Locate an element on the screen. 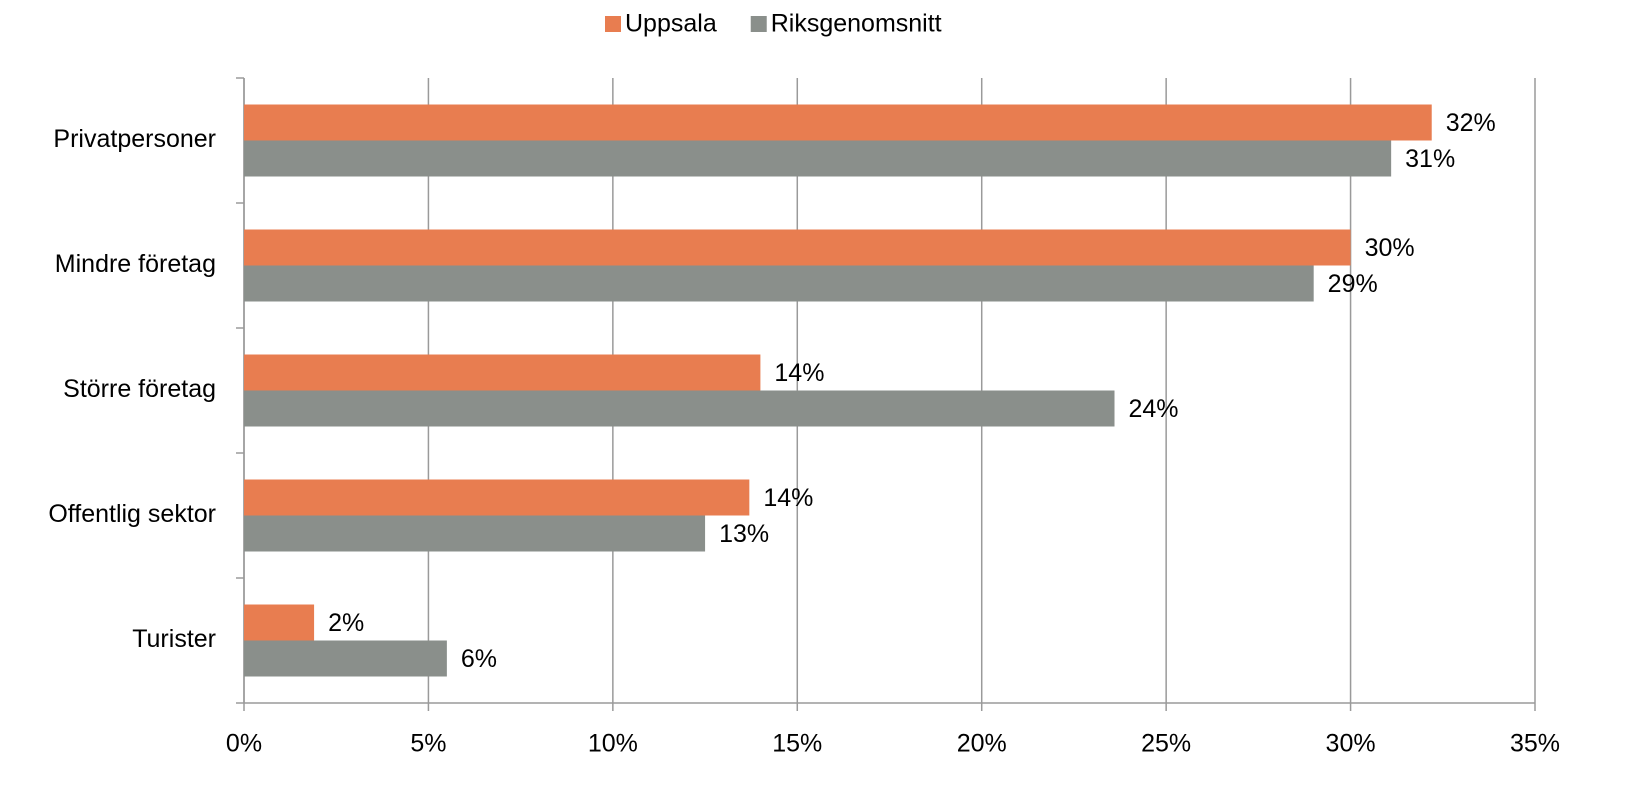 The width and height of the screenshot is (1651, 793). y-tick-label: Turister is located at coordinates (174, 639).